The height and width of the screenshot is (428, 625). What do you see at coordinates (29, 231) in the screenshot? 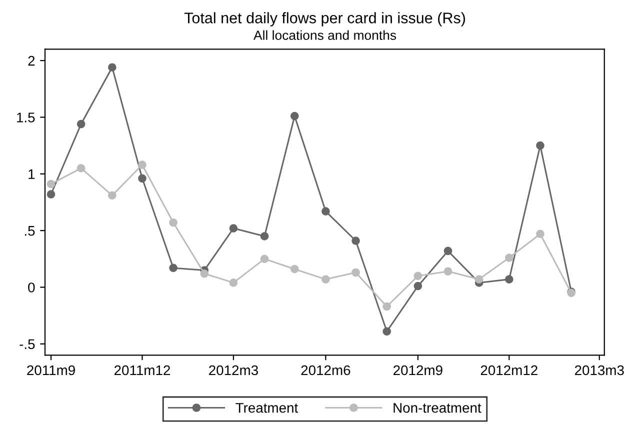
I see `y-tick-label: .5` at bounding box center [29, 231].